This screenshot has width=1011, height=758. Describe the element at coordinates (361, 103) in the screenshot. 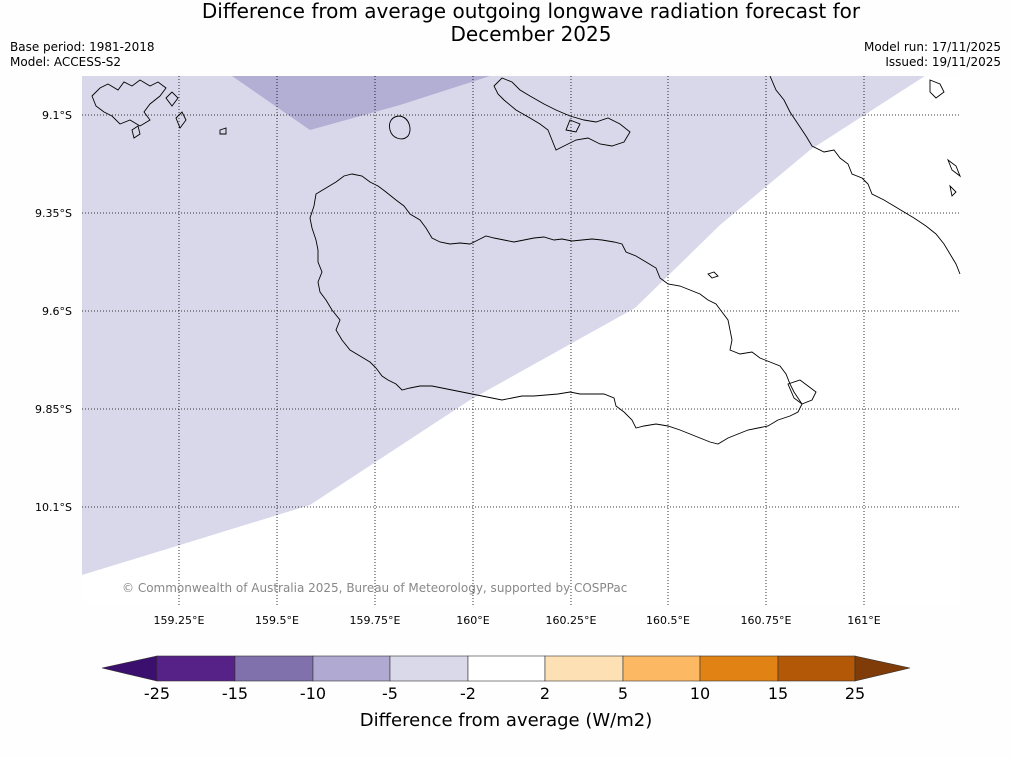

I see `anomaly-region-medium` at that location.